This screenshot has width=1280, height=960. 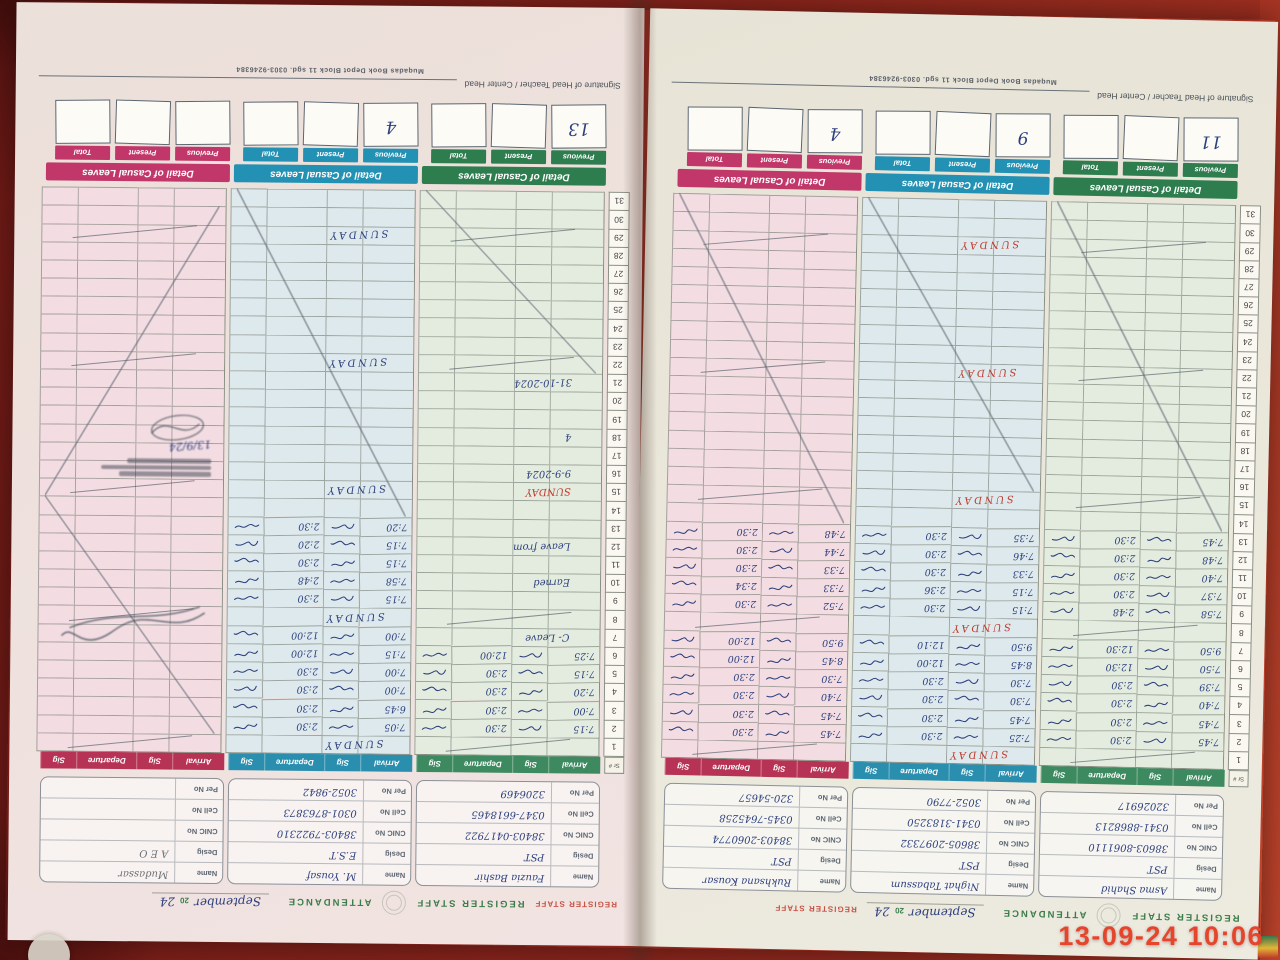 I want to click on leaves-label-previous: Previous, so click(x=579, y=157).